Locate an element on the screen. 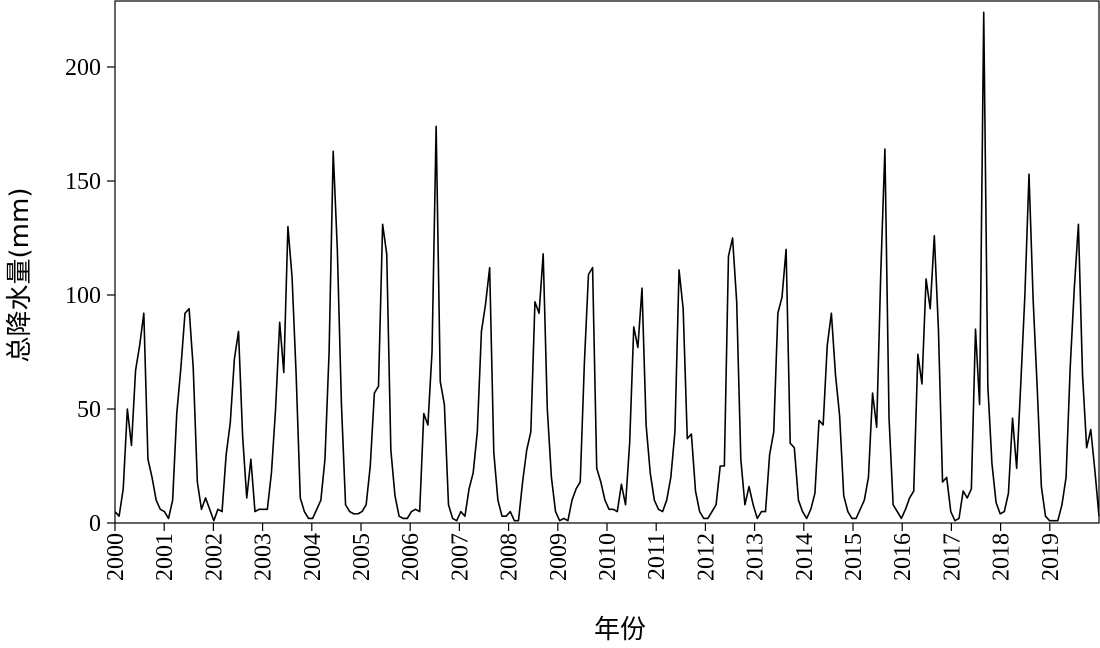 This screenshot has width=1100, height=648. y-axis-ticks: 0 50 100 150 200 is located at coordinates (90, 296).